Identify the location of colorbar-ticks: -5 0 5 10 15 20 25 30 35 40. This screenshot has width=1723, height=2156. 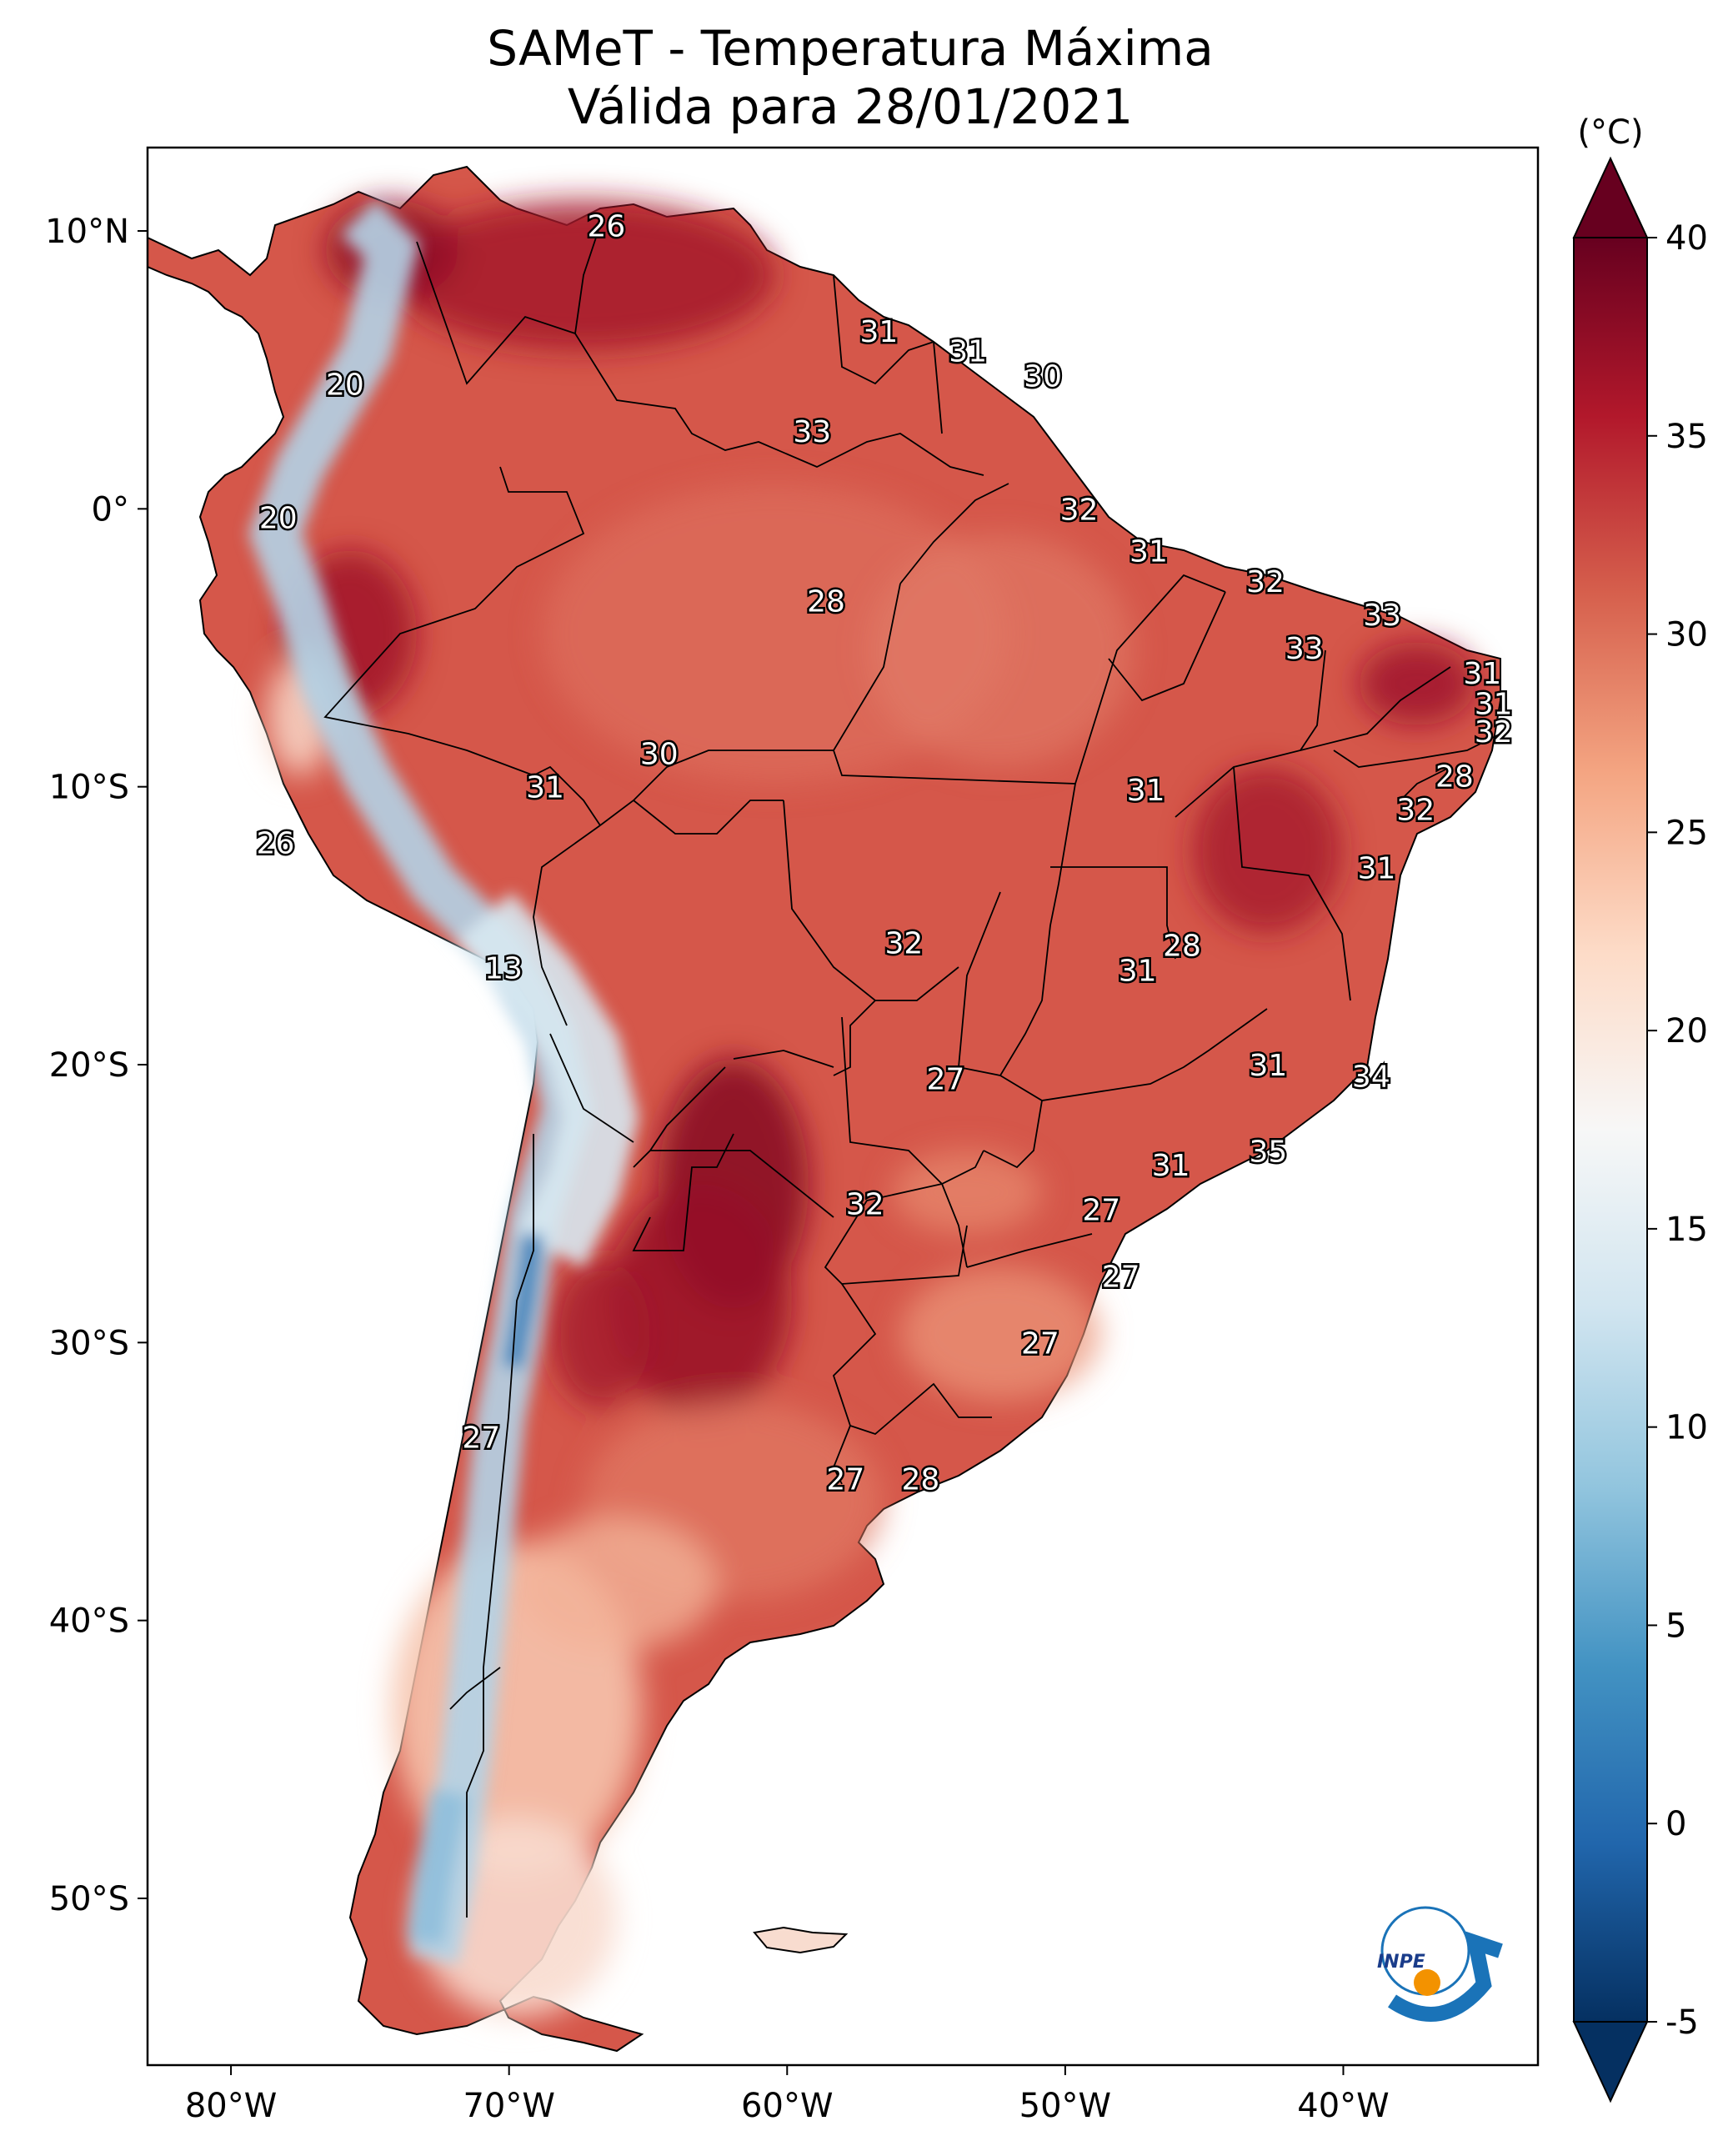
(1678, 1130).